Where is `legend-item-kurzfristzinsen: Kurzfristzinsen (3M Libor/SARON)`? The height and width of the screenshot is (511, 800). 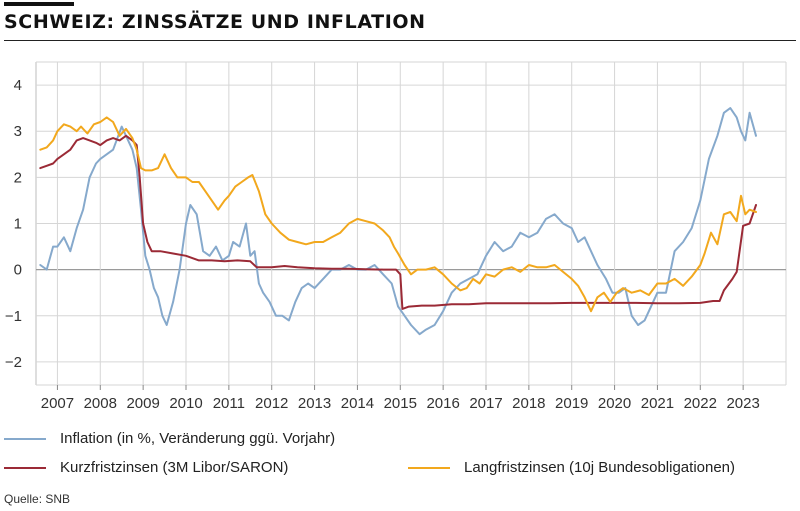 legend-item-kurzfristzinsen: Kurzfristzinsen (3M Libor/SARON) is located at coordinates (146, 467).